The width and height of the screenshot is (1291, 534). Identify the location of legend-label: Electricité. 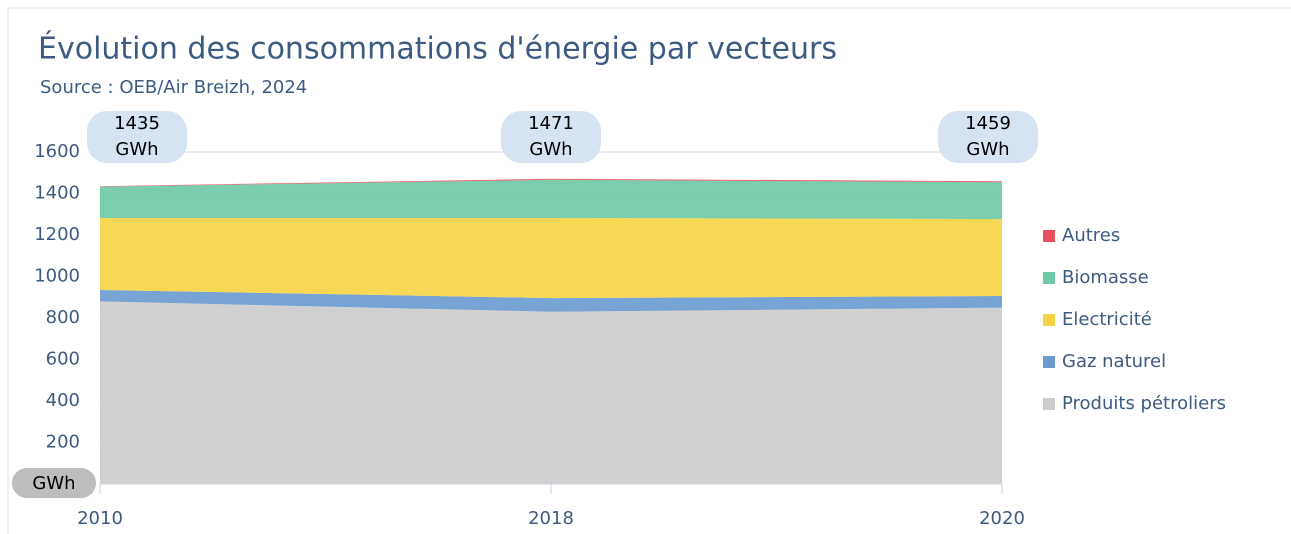
(1107, 319).